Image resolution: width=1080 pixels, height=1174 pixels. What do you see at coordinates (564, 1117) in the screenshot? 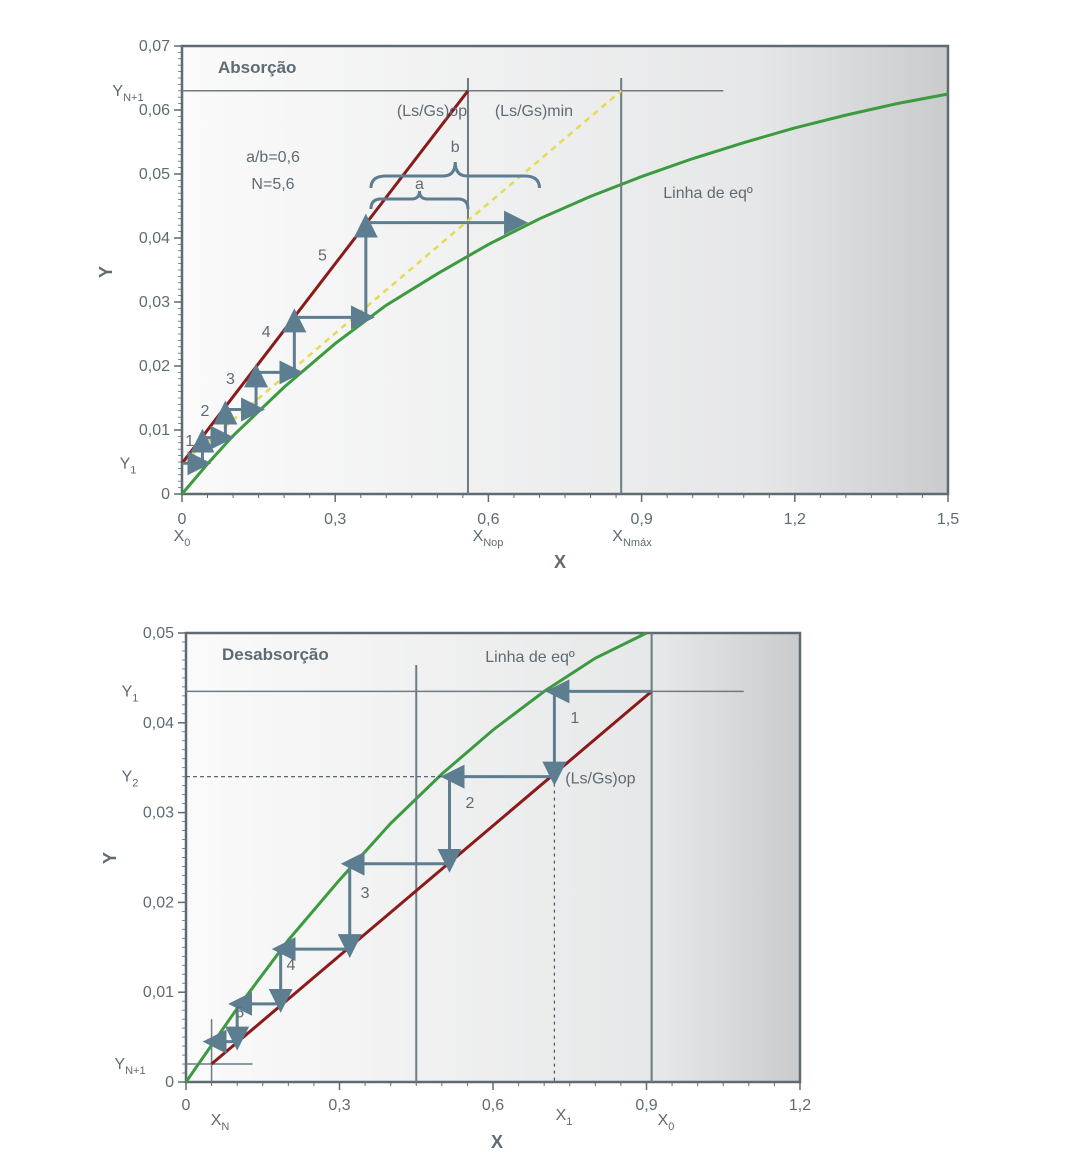
I see `x-marker-label: X1` at bounding box center [564, 1117].